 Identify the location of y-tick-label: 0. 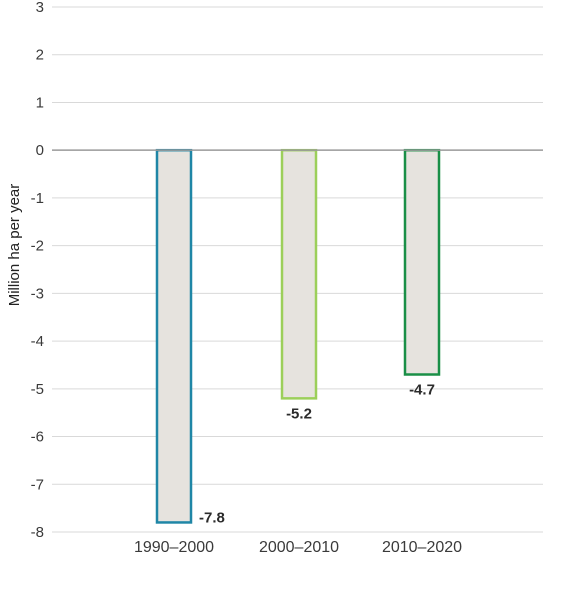
(40, 150).